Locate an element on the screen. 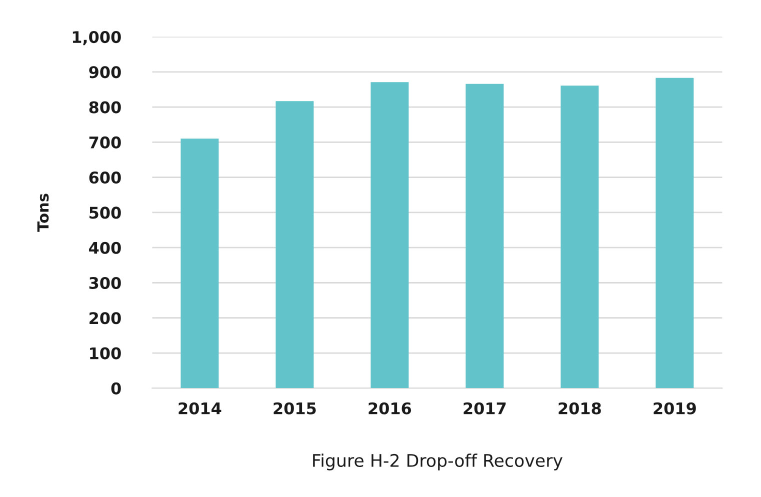  y-tick-label: 300 is located at coordinates (105, 283).